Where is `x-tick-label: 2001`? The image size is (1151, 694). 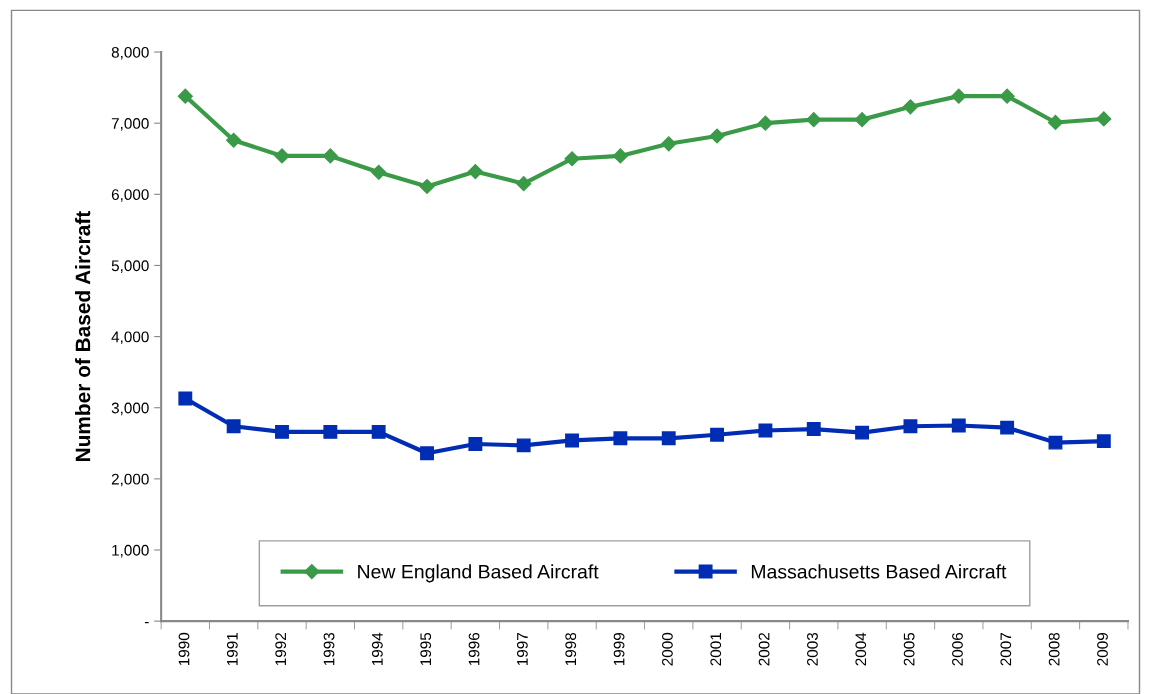
x-tick-label: 2001 is located at coordinates (716, 649).